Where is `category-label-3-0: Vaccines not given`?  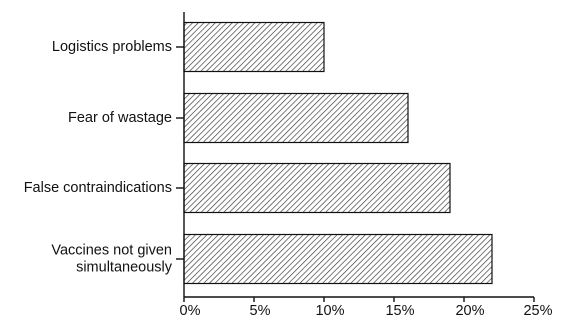 category-label-3-0: Vaccines not given is located at coordinates (111, 250).